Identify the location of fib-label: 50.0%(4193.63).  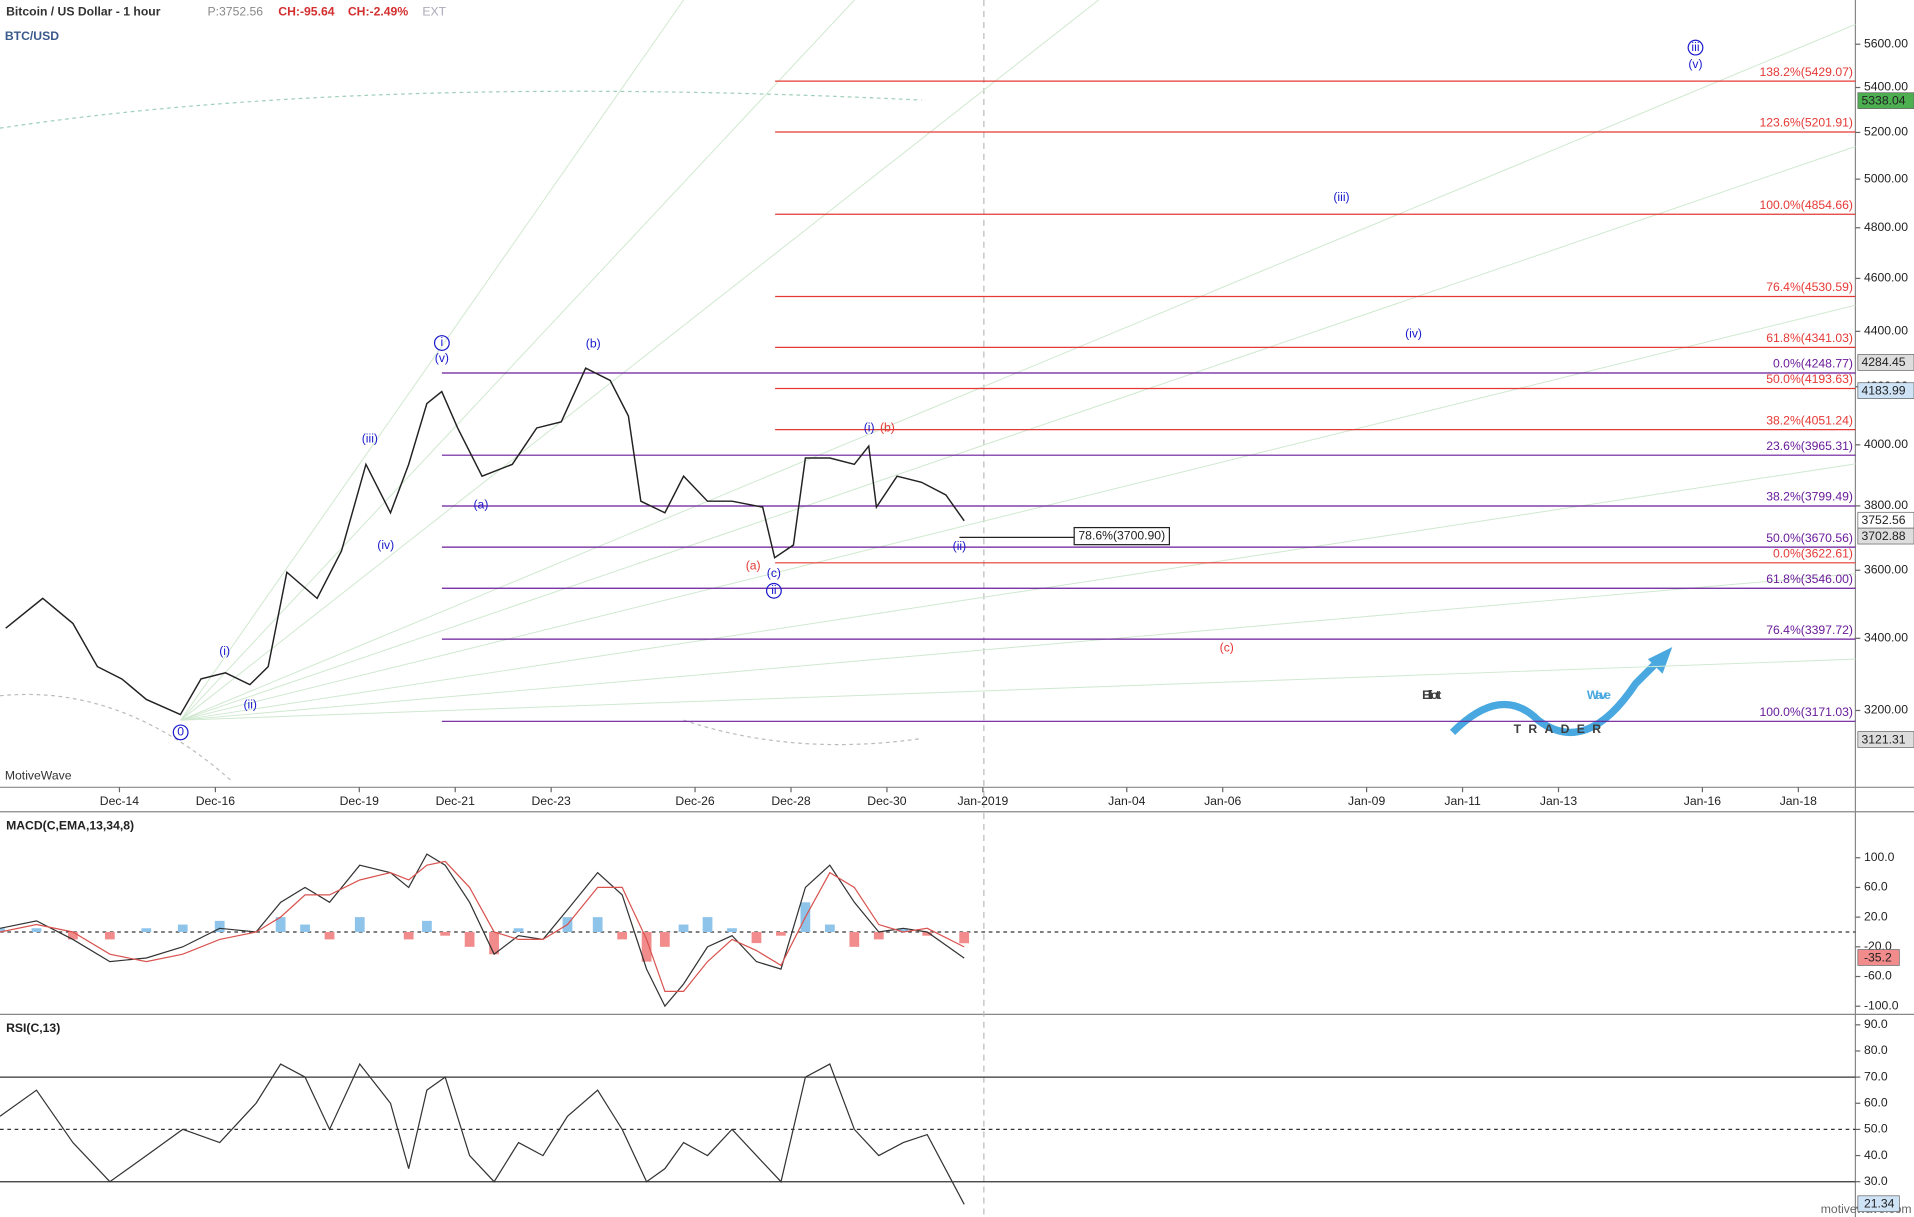
(1809, 379).